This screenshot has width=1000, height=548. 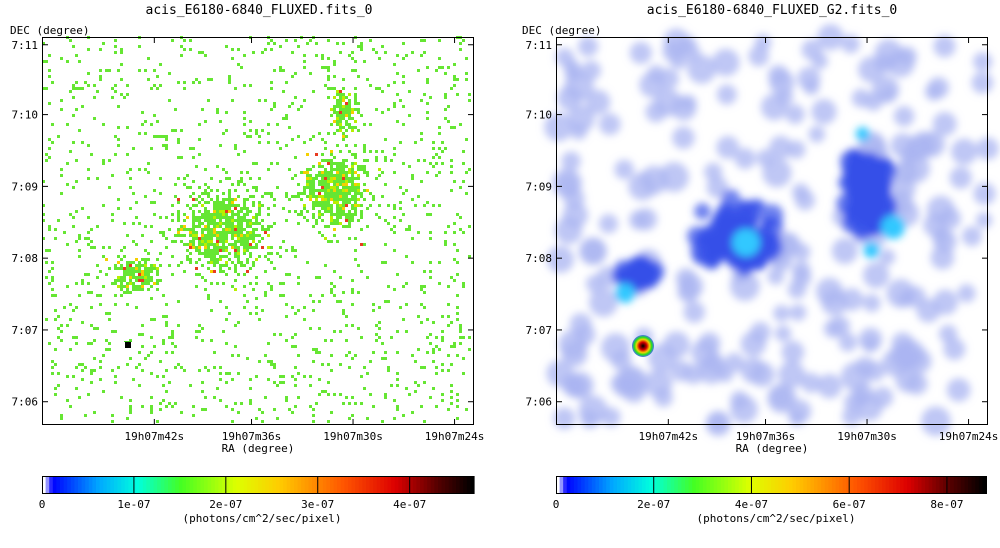 I want to click on colorbar-tick-label: 8e-07, so click(x=946, y=504).